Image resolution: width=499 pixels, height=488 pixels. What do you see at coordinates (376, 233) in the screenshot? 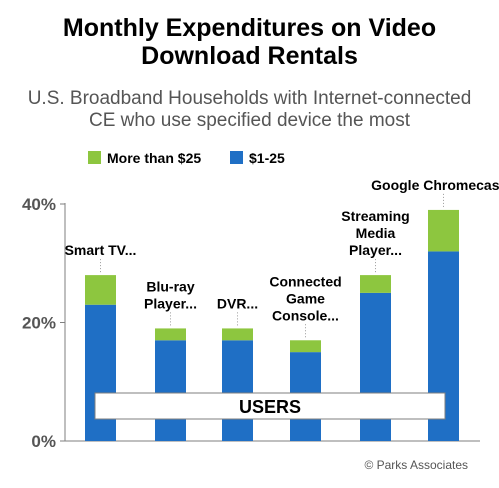
I see `category-label: Media` at bounding box center [376, 233].